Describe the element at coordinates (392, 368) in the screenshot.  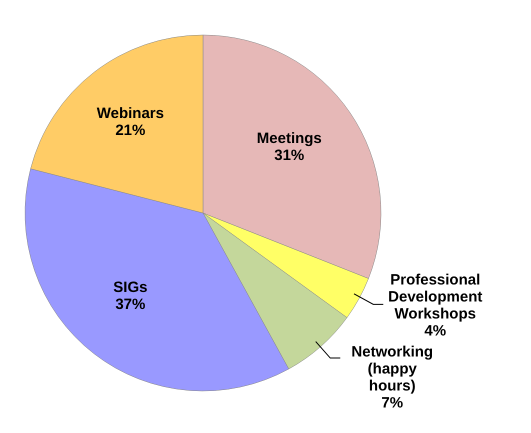
I see `slice-label: Networking (happy hours)` at that location.